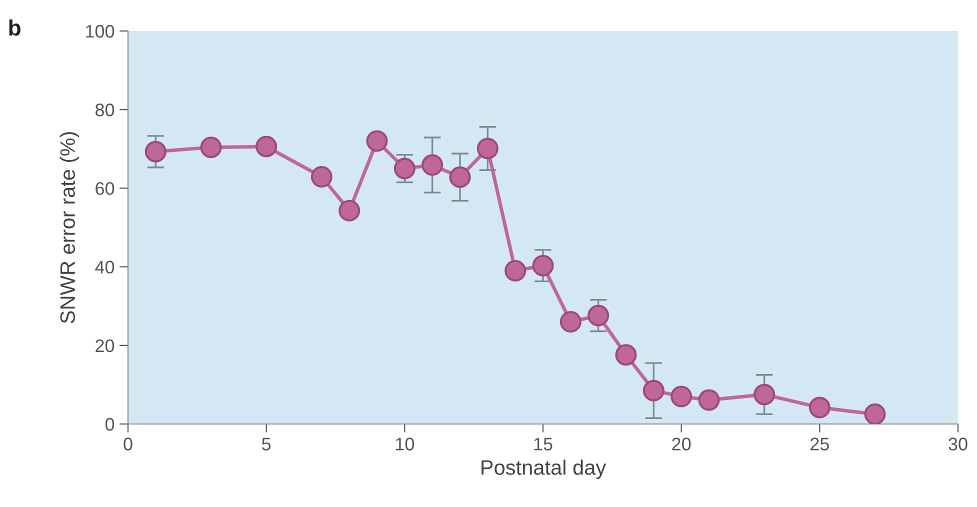 This screenshot has height=507, width=977. Describe the element at coordinates (105, 110) in the screenshot. I see `y-tick-label: 80` at that location.